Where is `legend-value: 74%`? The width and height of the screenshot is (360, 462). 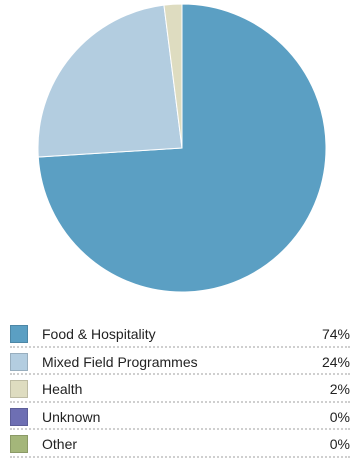
legend-value: 74% is located at coordinates (335, 334).